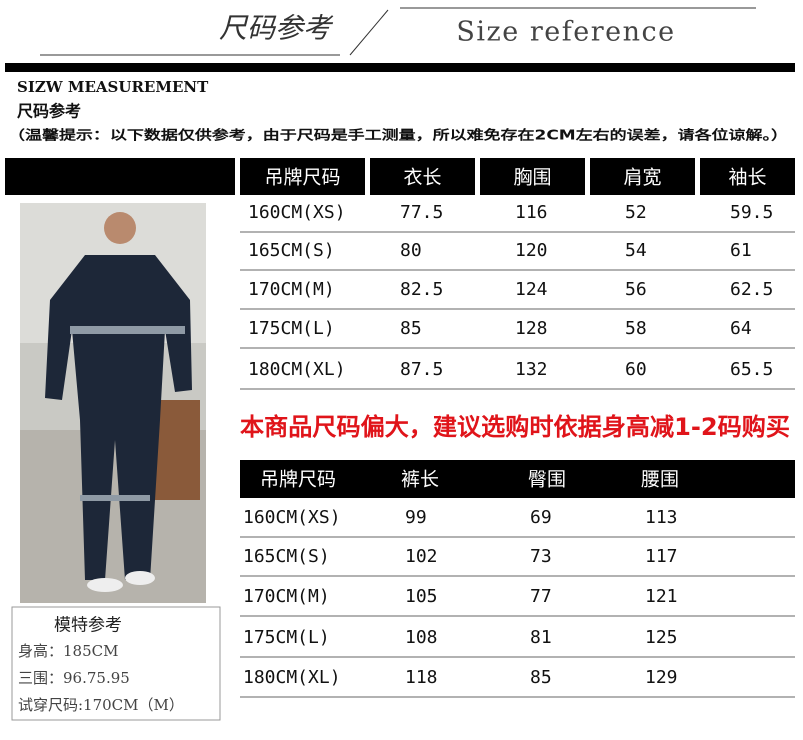  Describe the element at coordinates (751, 212) in the screenshot. I see `cell: 59.5` at that location.